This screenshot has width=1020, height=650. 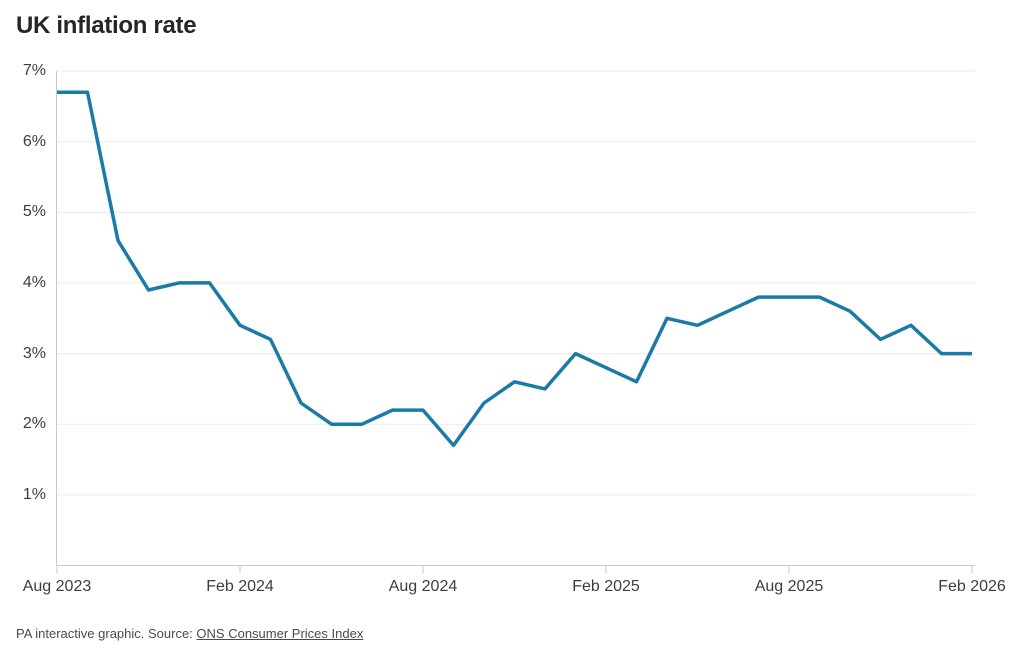 I want to click on x-axis-tick-label: Feb 2024, so click(x=240, y=586).